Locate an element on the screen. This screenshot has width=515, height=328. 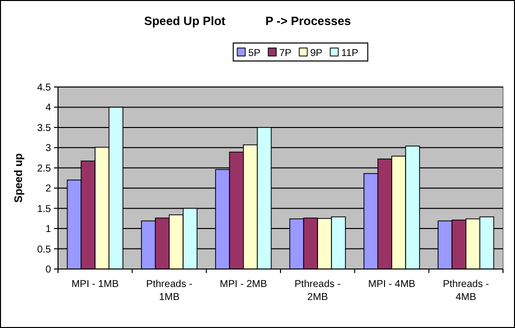
y-tick-label: 1.5 is located at coordinates (44, 209).